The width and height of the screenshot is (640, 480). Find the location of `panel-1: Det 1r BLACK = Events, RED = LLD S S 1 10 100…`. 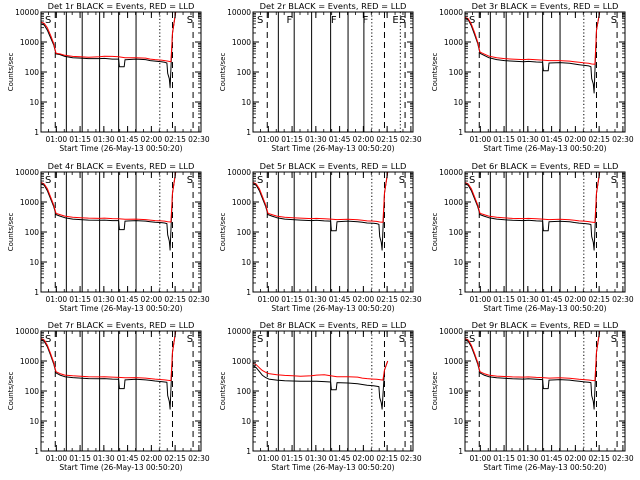

panel-1: Det 1r BLACK = Events, RED = LLD S S 1 10 100… is located at coordinates (108, 77).